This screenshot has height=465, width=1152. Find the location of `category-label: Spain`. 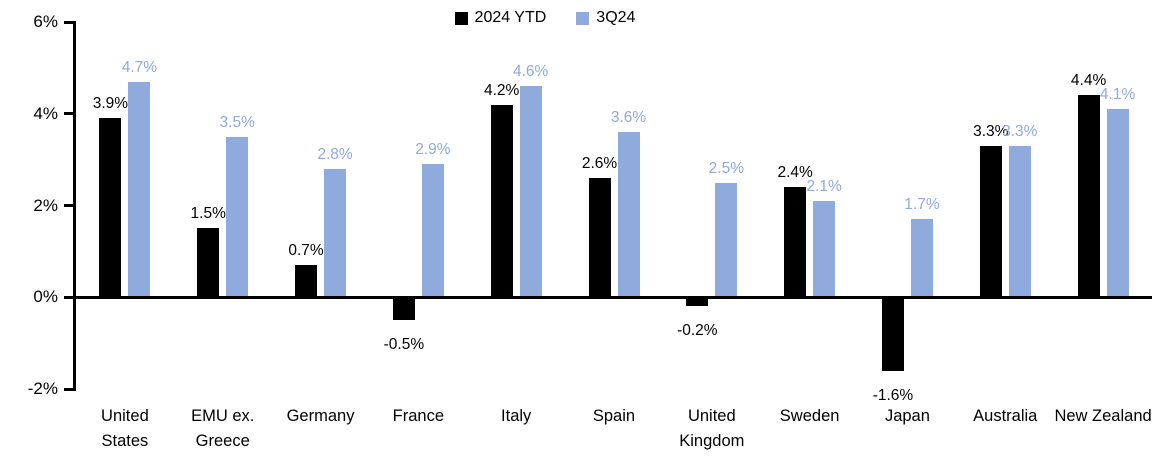

category-label: Spain is located at coordinates (614, 416).